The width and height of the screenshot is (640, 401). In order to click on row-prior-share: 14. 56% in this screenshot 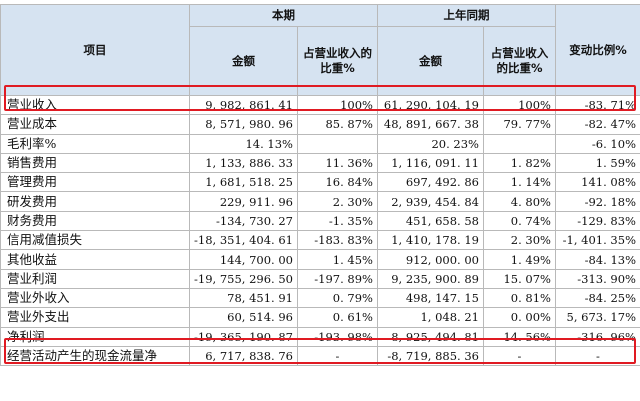, I will do `click(519, 336)`.